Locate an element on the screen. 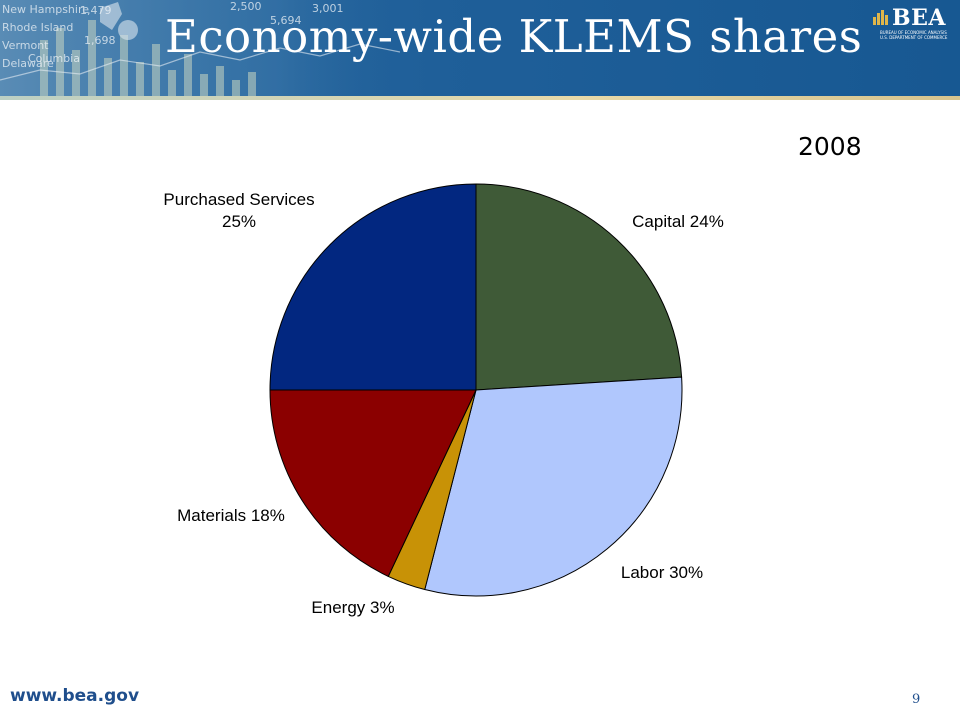 The width and height of the screenshot is (960, 720). pie-slice-label: Materials 18% is located at coordinates (231, 515).